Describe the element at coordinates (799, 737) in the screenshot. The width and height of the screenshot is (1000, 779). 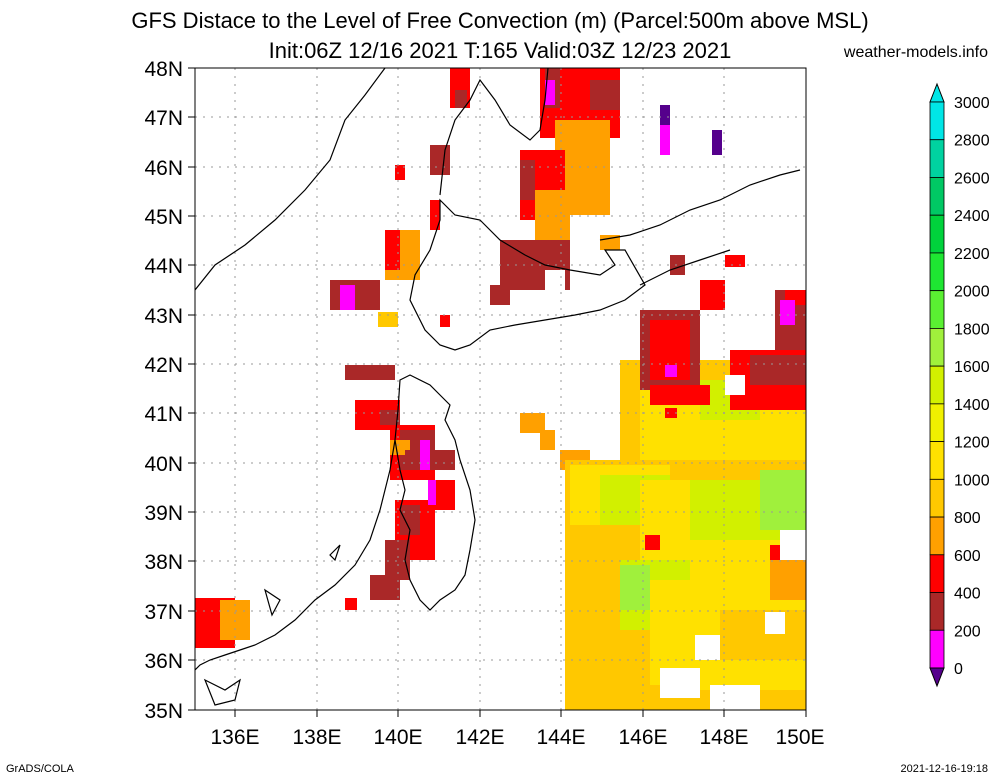
I see `lon-label: 150E` at that location.